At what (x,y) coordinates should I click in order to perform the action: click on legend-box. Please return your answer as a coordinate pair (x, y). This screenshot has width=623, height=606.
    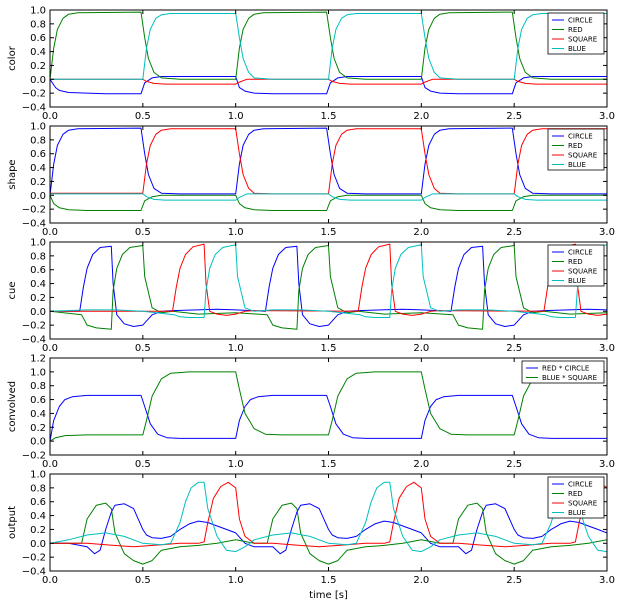
    Looking at the image, I should click on (563, 372).